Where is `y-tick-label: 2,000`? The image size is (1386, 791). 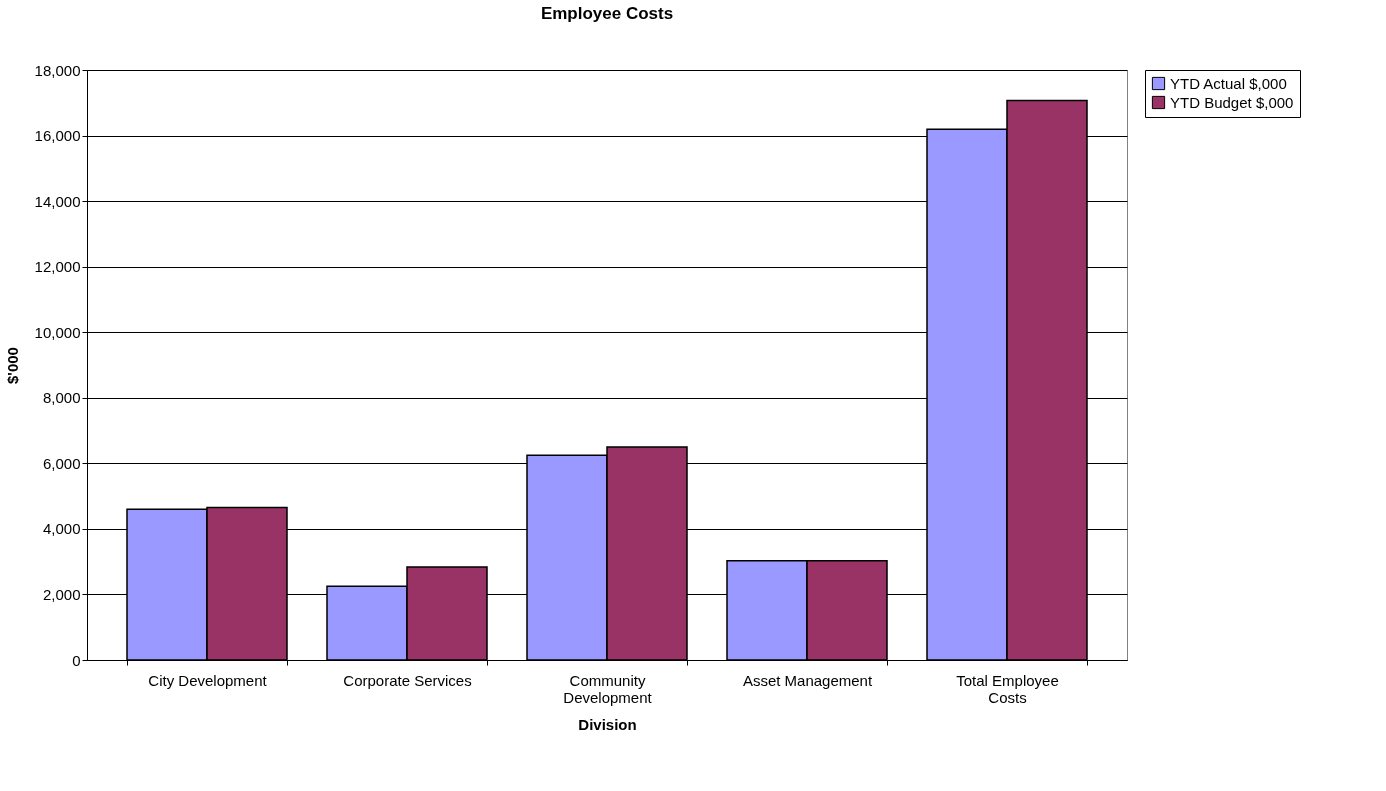 y-tick-label: 2,000 is located at coordinates (61, 594).